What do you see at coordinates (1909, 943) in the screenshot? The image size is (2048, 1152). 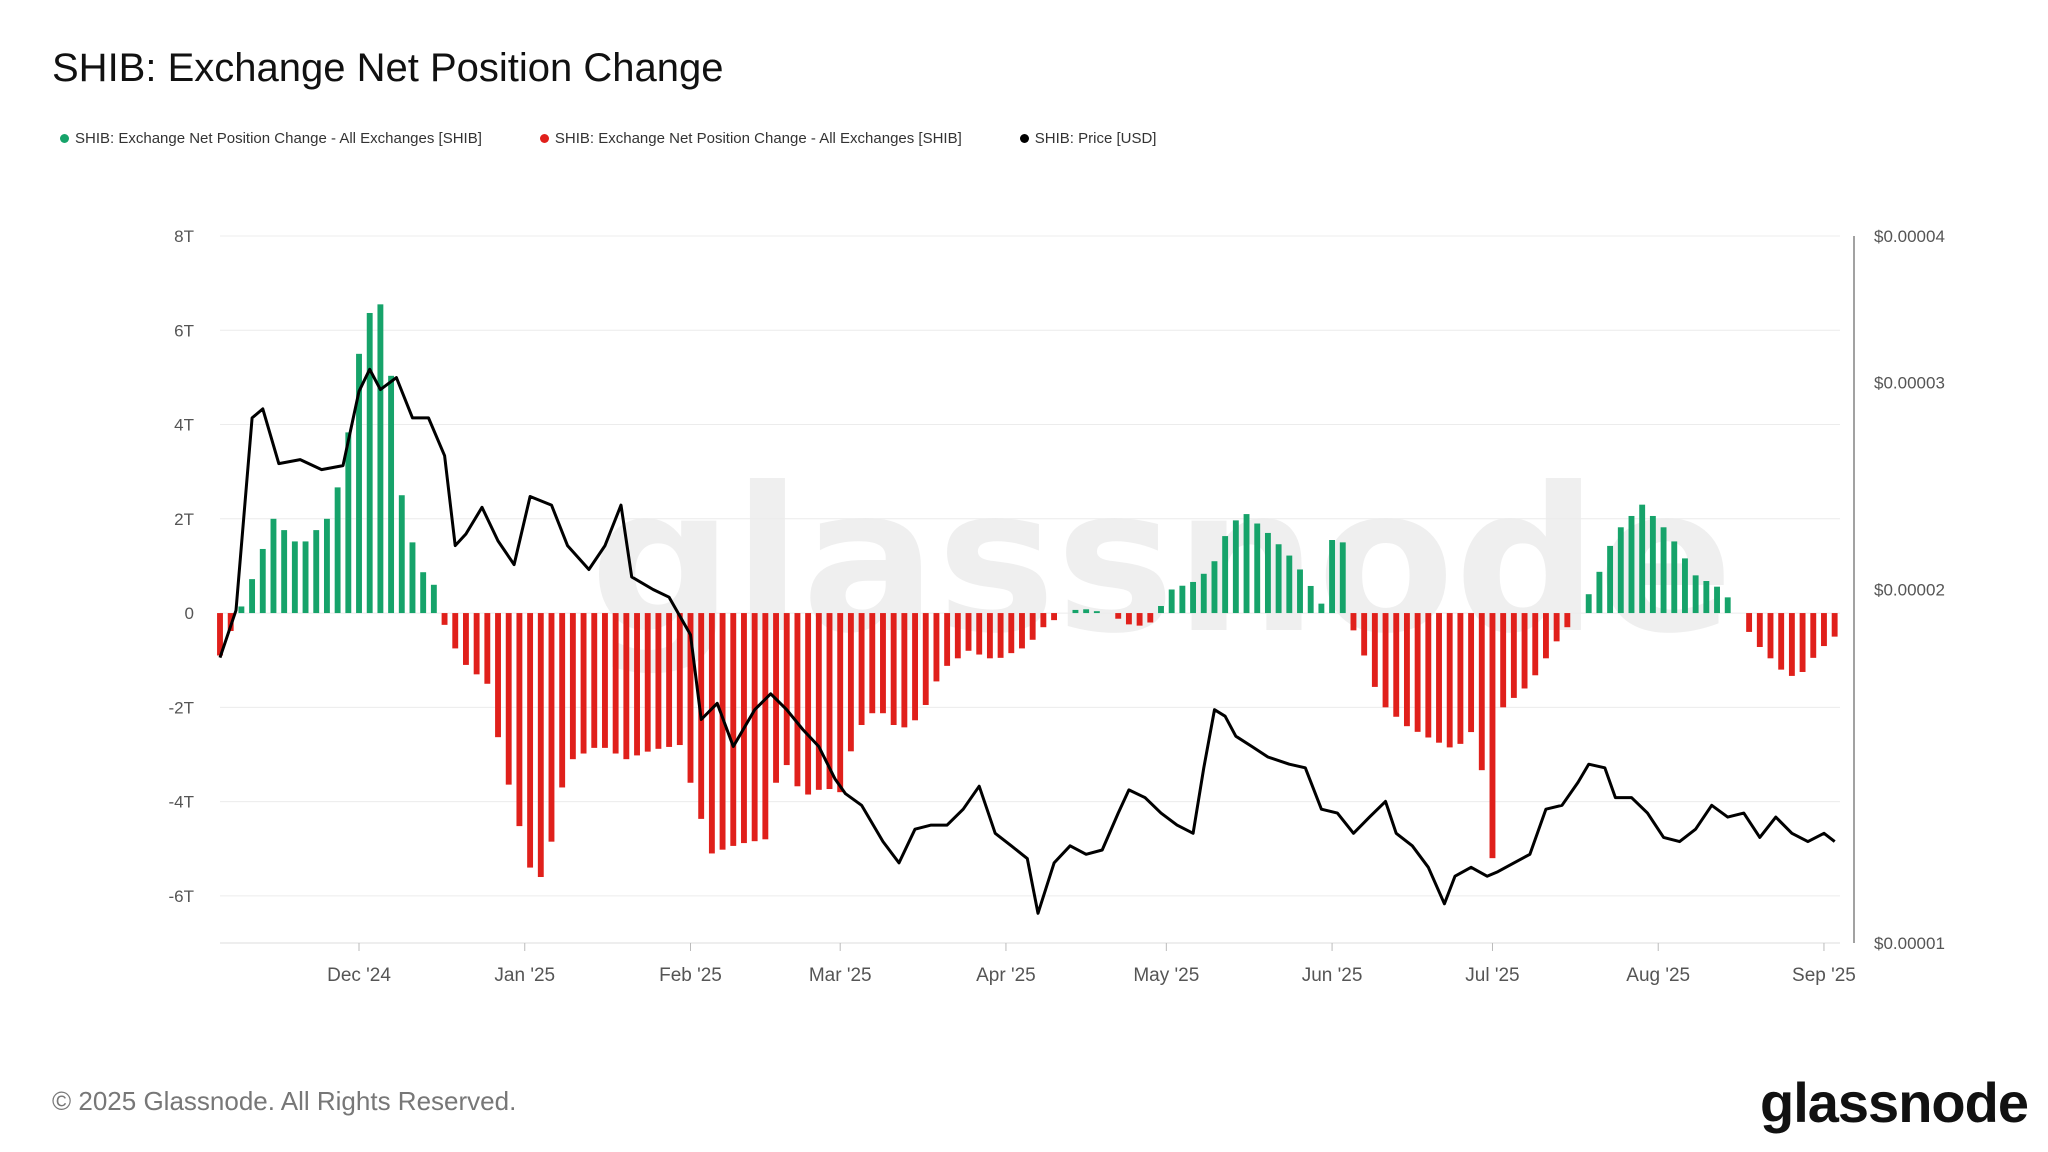 I see `y-right-tick-label: $0.00001` at bounding box center [1909, 943].